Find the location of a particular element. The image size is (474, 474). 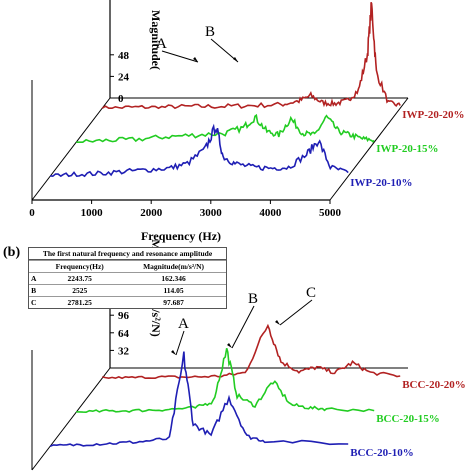

panel-b-label: (b) is located at coordinates (12, 252).